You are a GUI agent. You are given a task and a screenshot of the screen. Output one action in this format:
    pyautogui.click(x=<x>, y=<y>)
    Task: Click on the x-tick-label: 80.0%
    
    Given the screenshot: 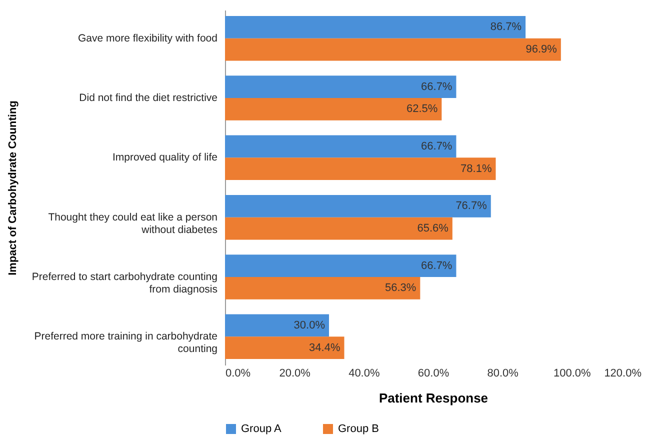 What is the action you would take?
    pyautogui.click(x=503, y=374)
    